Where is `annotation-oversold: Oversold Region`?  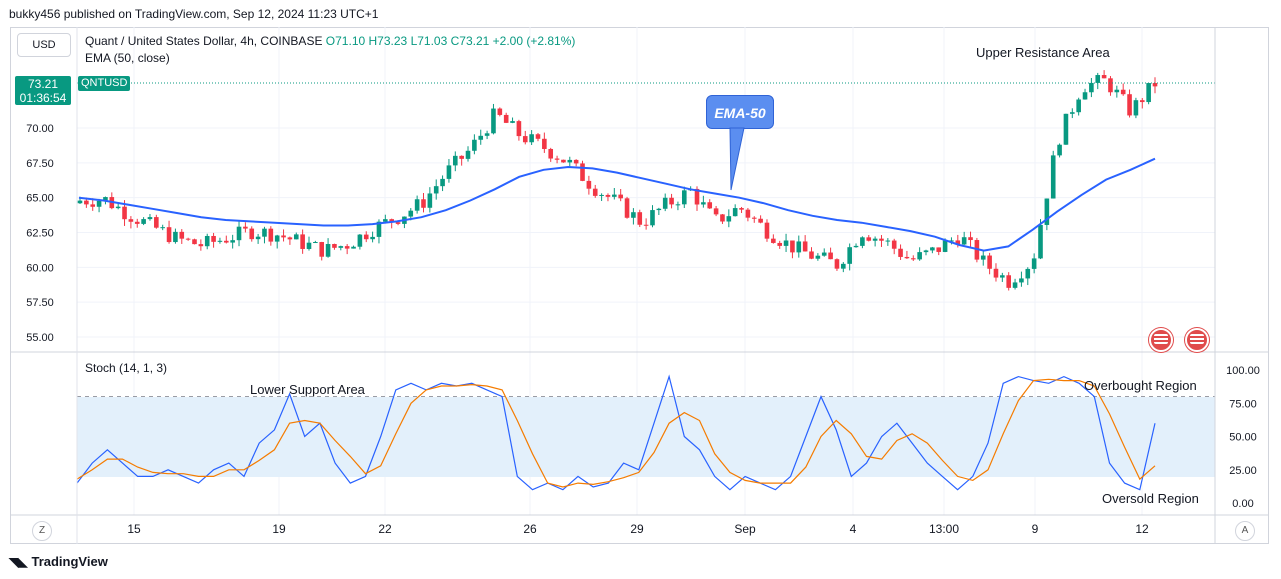 annotation-oversold: Oversold Region is located at coordinates (1150, 498).